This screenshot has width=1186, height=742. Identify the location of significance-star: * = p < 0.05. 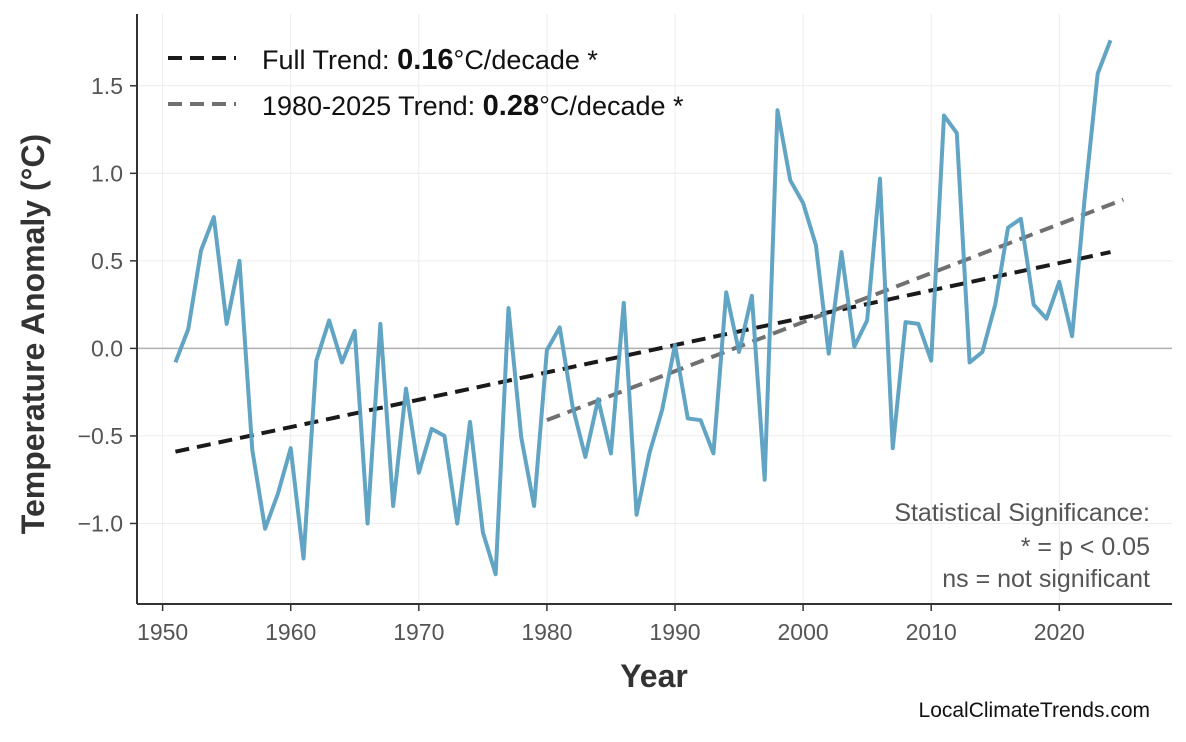
(1085, 547).